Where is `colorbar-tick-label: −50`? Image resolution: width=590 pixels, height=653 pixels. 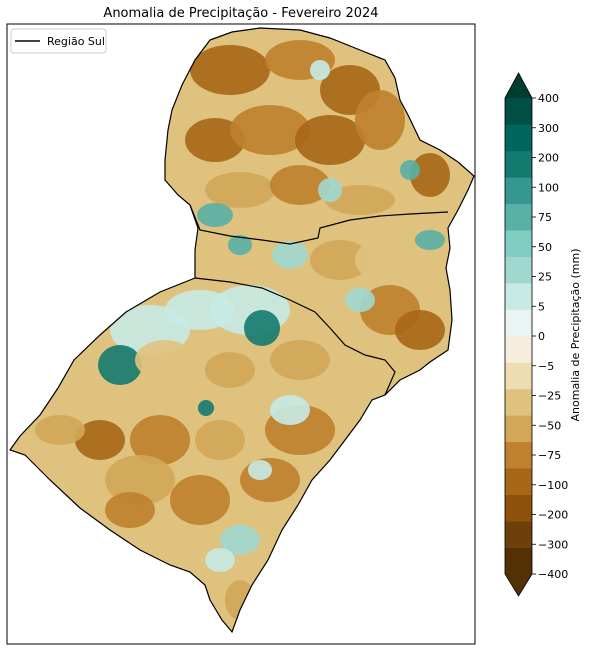 colorbar-tick-label: −50 is located at coordinates (549, 425).